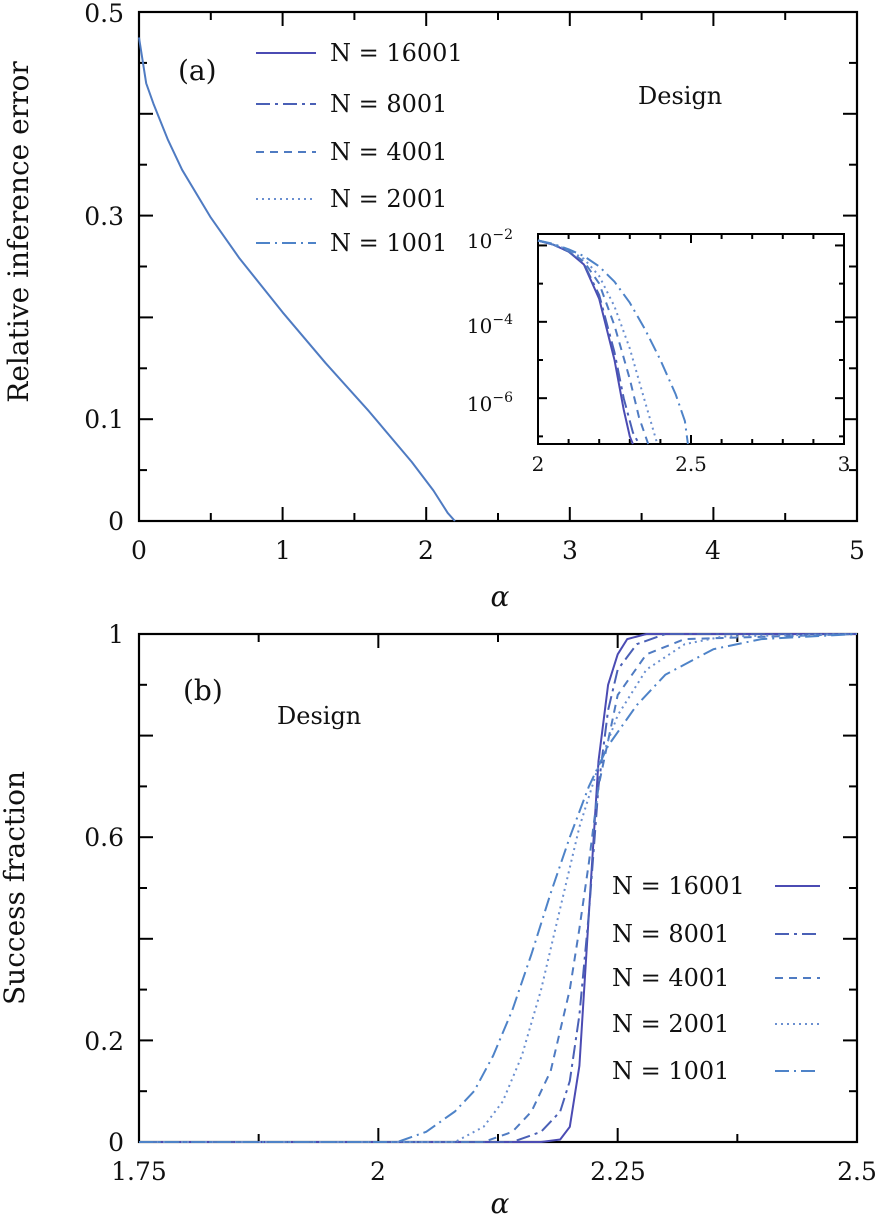 The height and width of the screenshot is (1221, 886). What do you see at coordinates (670, 1024) in the screenshot?
I see `b-legend-label: N = 2001` at bounding box center [670, 1024].